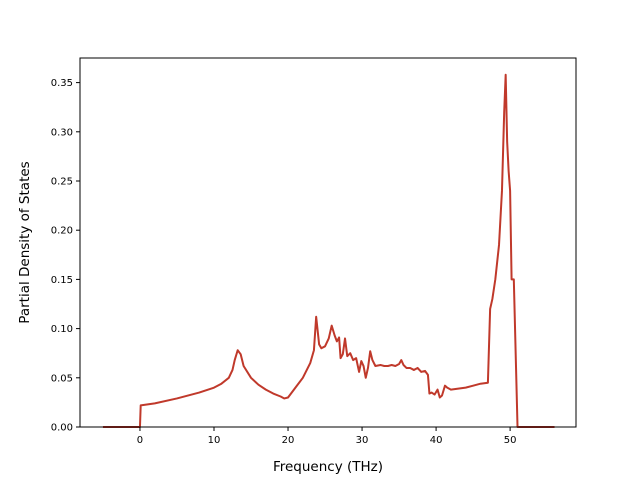 The height and width of the screenshot is (480, 640). What do you see at coordinates (288, 440) in the screenshot?
I see `x-tick-label: 20` at bounding box center [288, 440].